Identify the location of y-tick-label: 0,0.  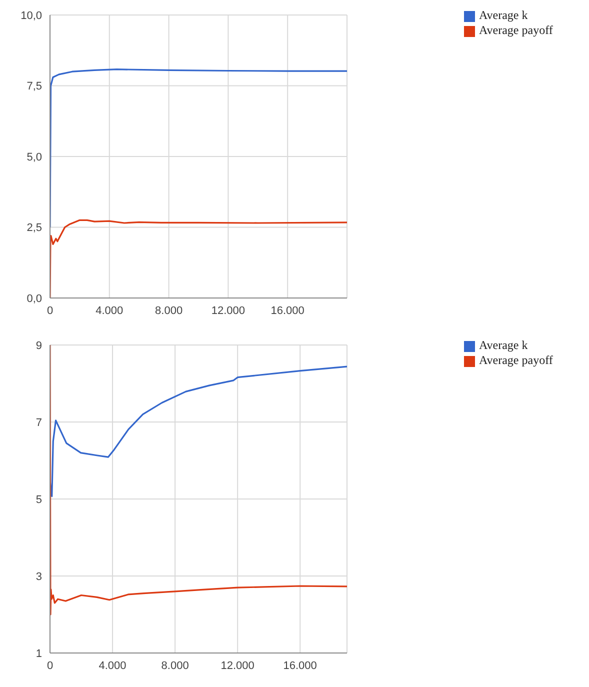
(34, 298).